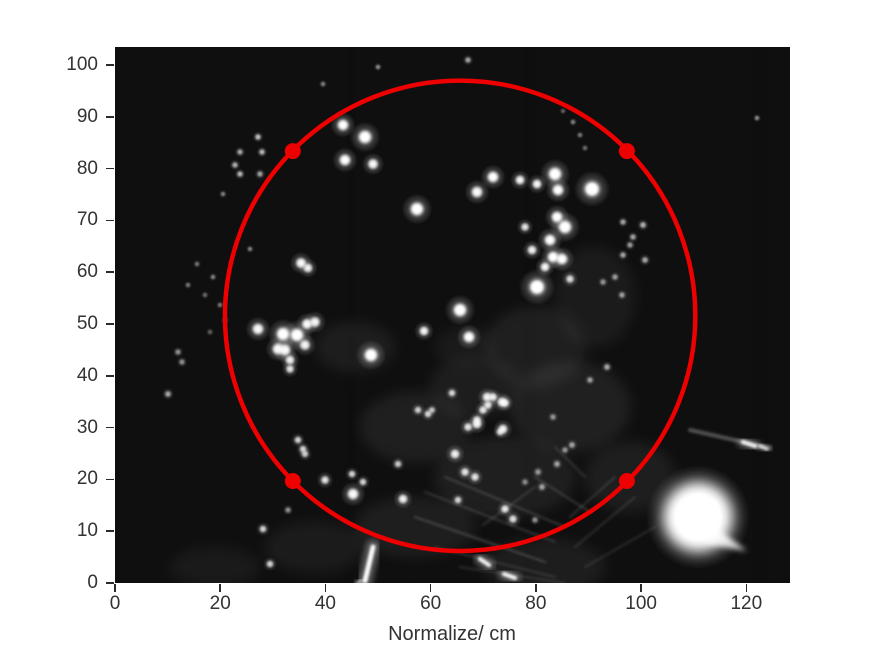 This screenshot has height=656, width=875. Describe the element at coordinates (115, 603) in the screenshot. I see `x-tick-label: 0` at that location.